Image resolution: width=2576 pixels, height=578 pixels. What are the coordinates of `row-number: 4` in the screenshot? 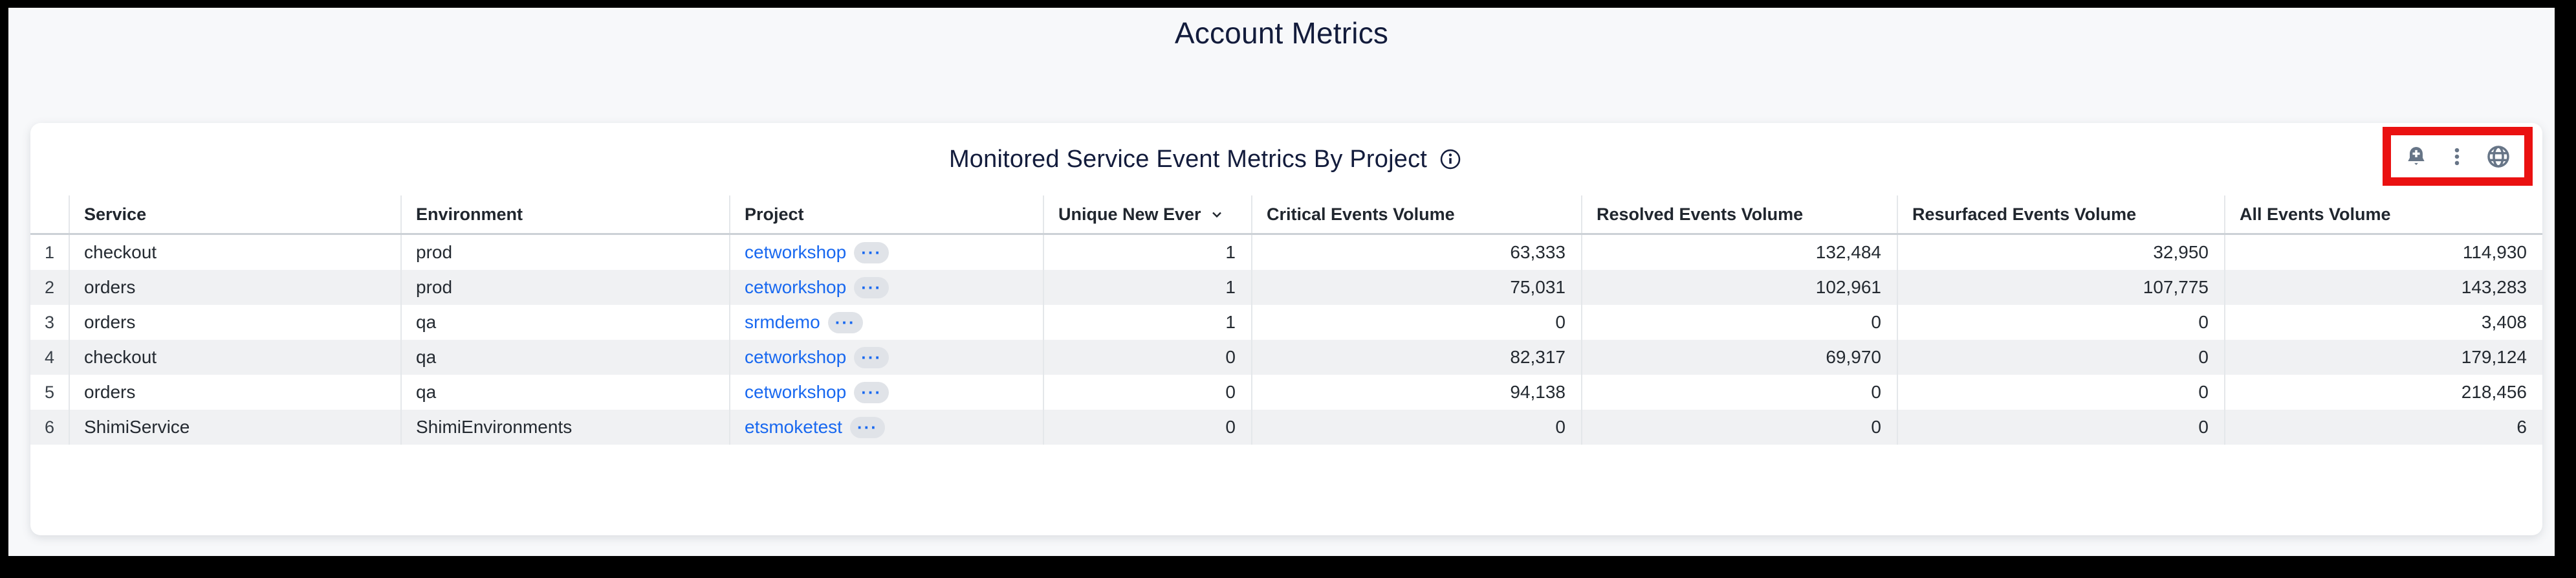 It's located at (49, 357).